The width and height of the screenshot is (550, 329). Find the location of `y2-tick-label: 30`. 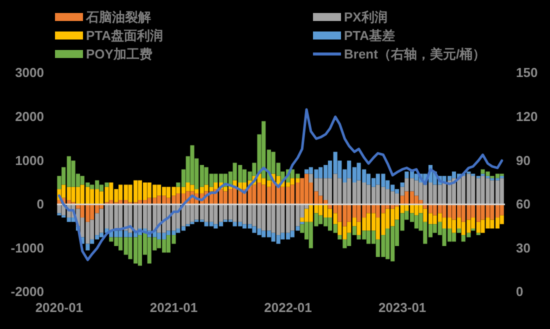

y2-tick-label: 30 is located at coordinates (523, 248).